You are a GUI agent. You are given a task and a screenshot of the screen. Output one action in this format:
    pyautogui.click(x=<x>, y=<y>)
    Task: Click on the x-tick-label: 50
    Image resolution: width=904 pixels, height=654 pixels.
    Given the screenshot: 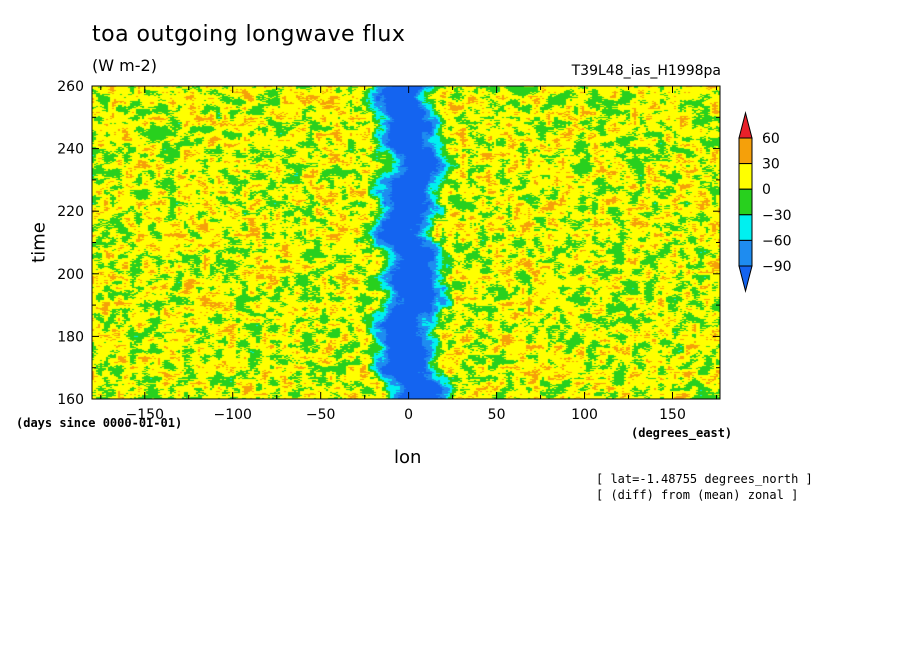 What is the action you would take?
    pyautogui.click(x=497, y=415)
    